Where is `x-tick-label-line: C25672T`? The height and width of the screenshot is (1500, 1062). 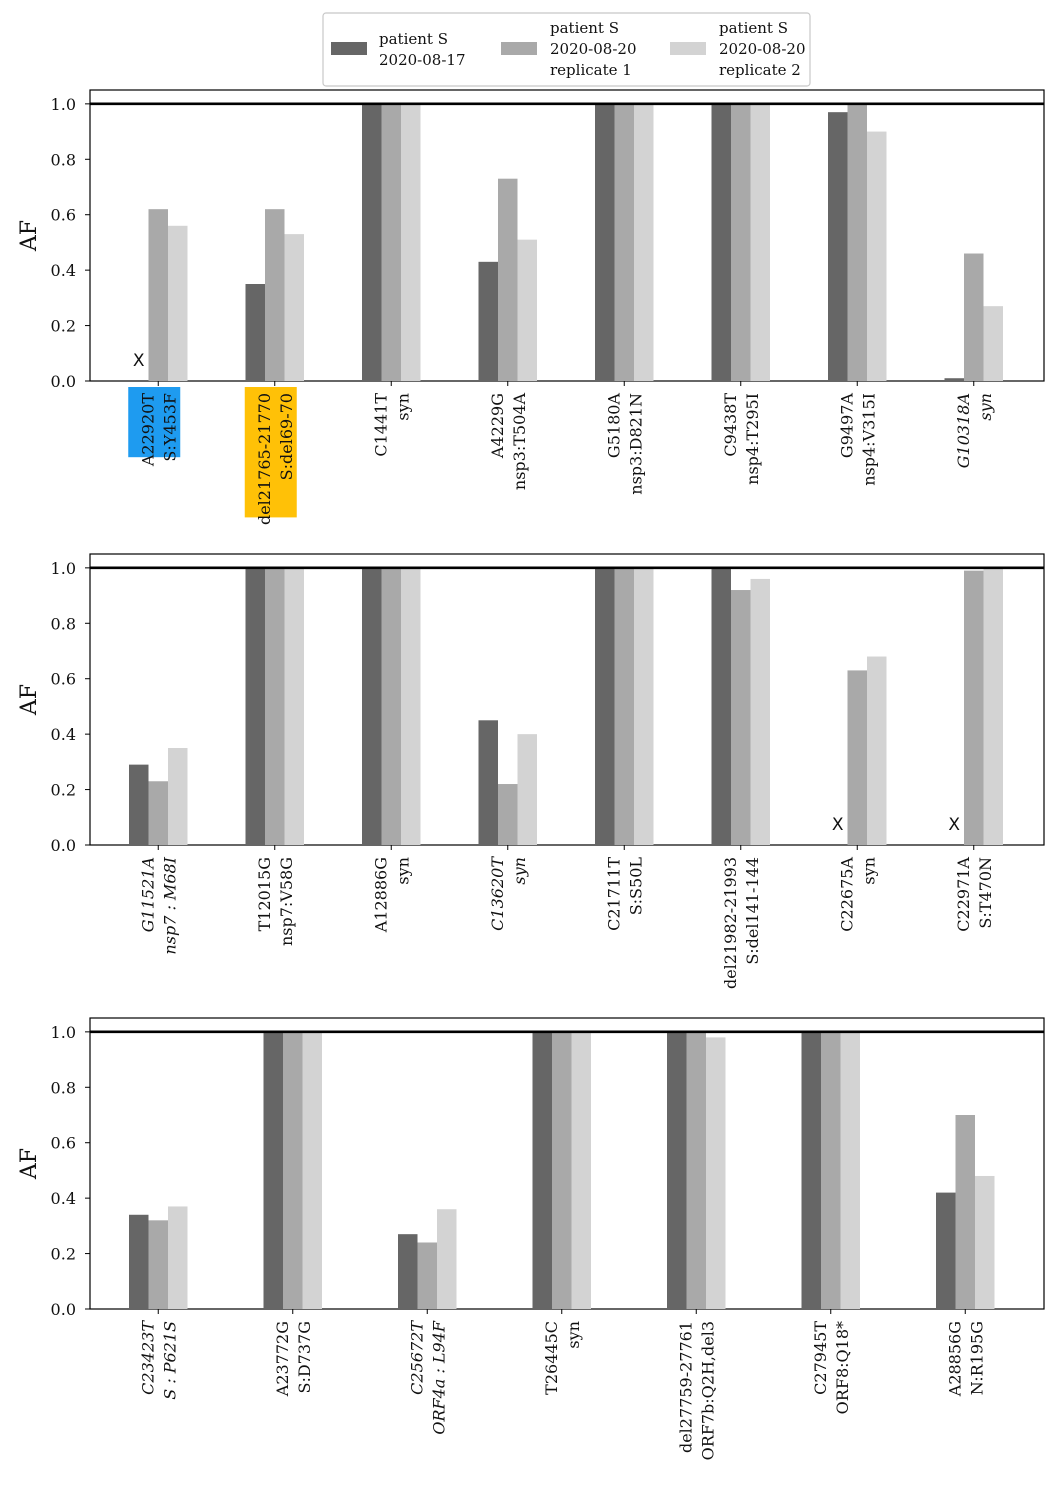
x-tick-label-line: C25672T is located at coordinates (416, 1357).